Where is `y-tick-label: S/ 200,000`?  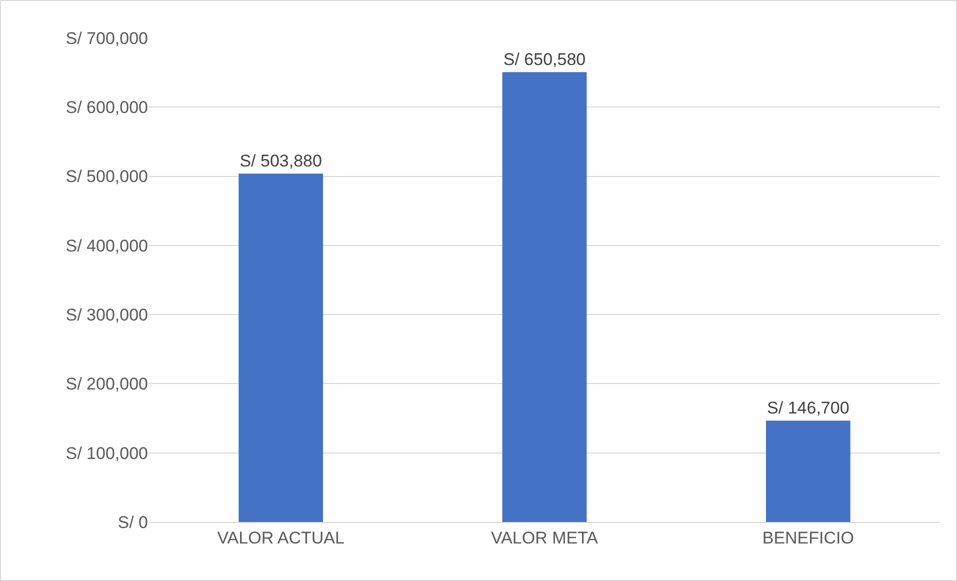
y-tick-label: S/ 200,000 is located at coordinates (107, 384).